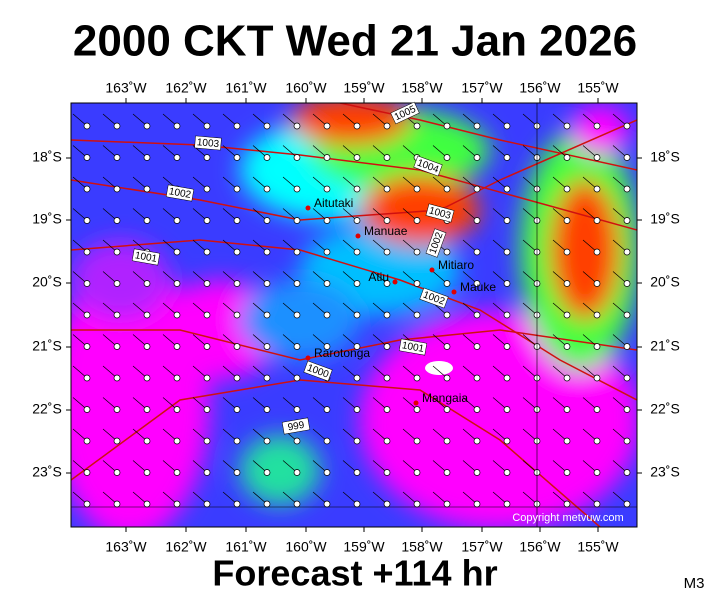 This screenshot has height=600, width=711. I want to click on place-name: Rarotonga, so click(342, 353).